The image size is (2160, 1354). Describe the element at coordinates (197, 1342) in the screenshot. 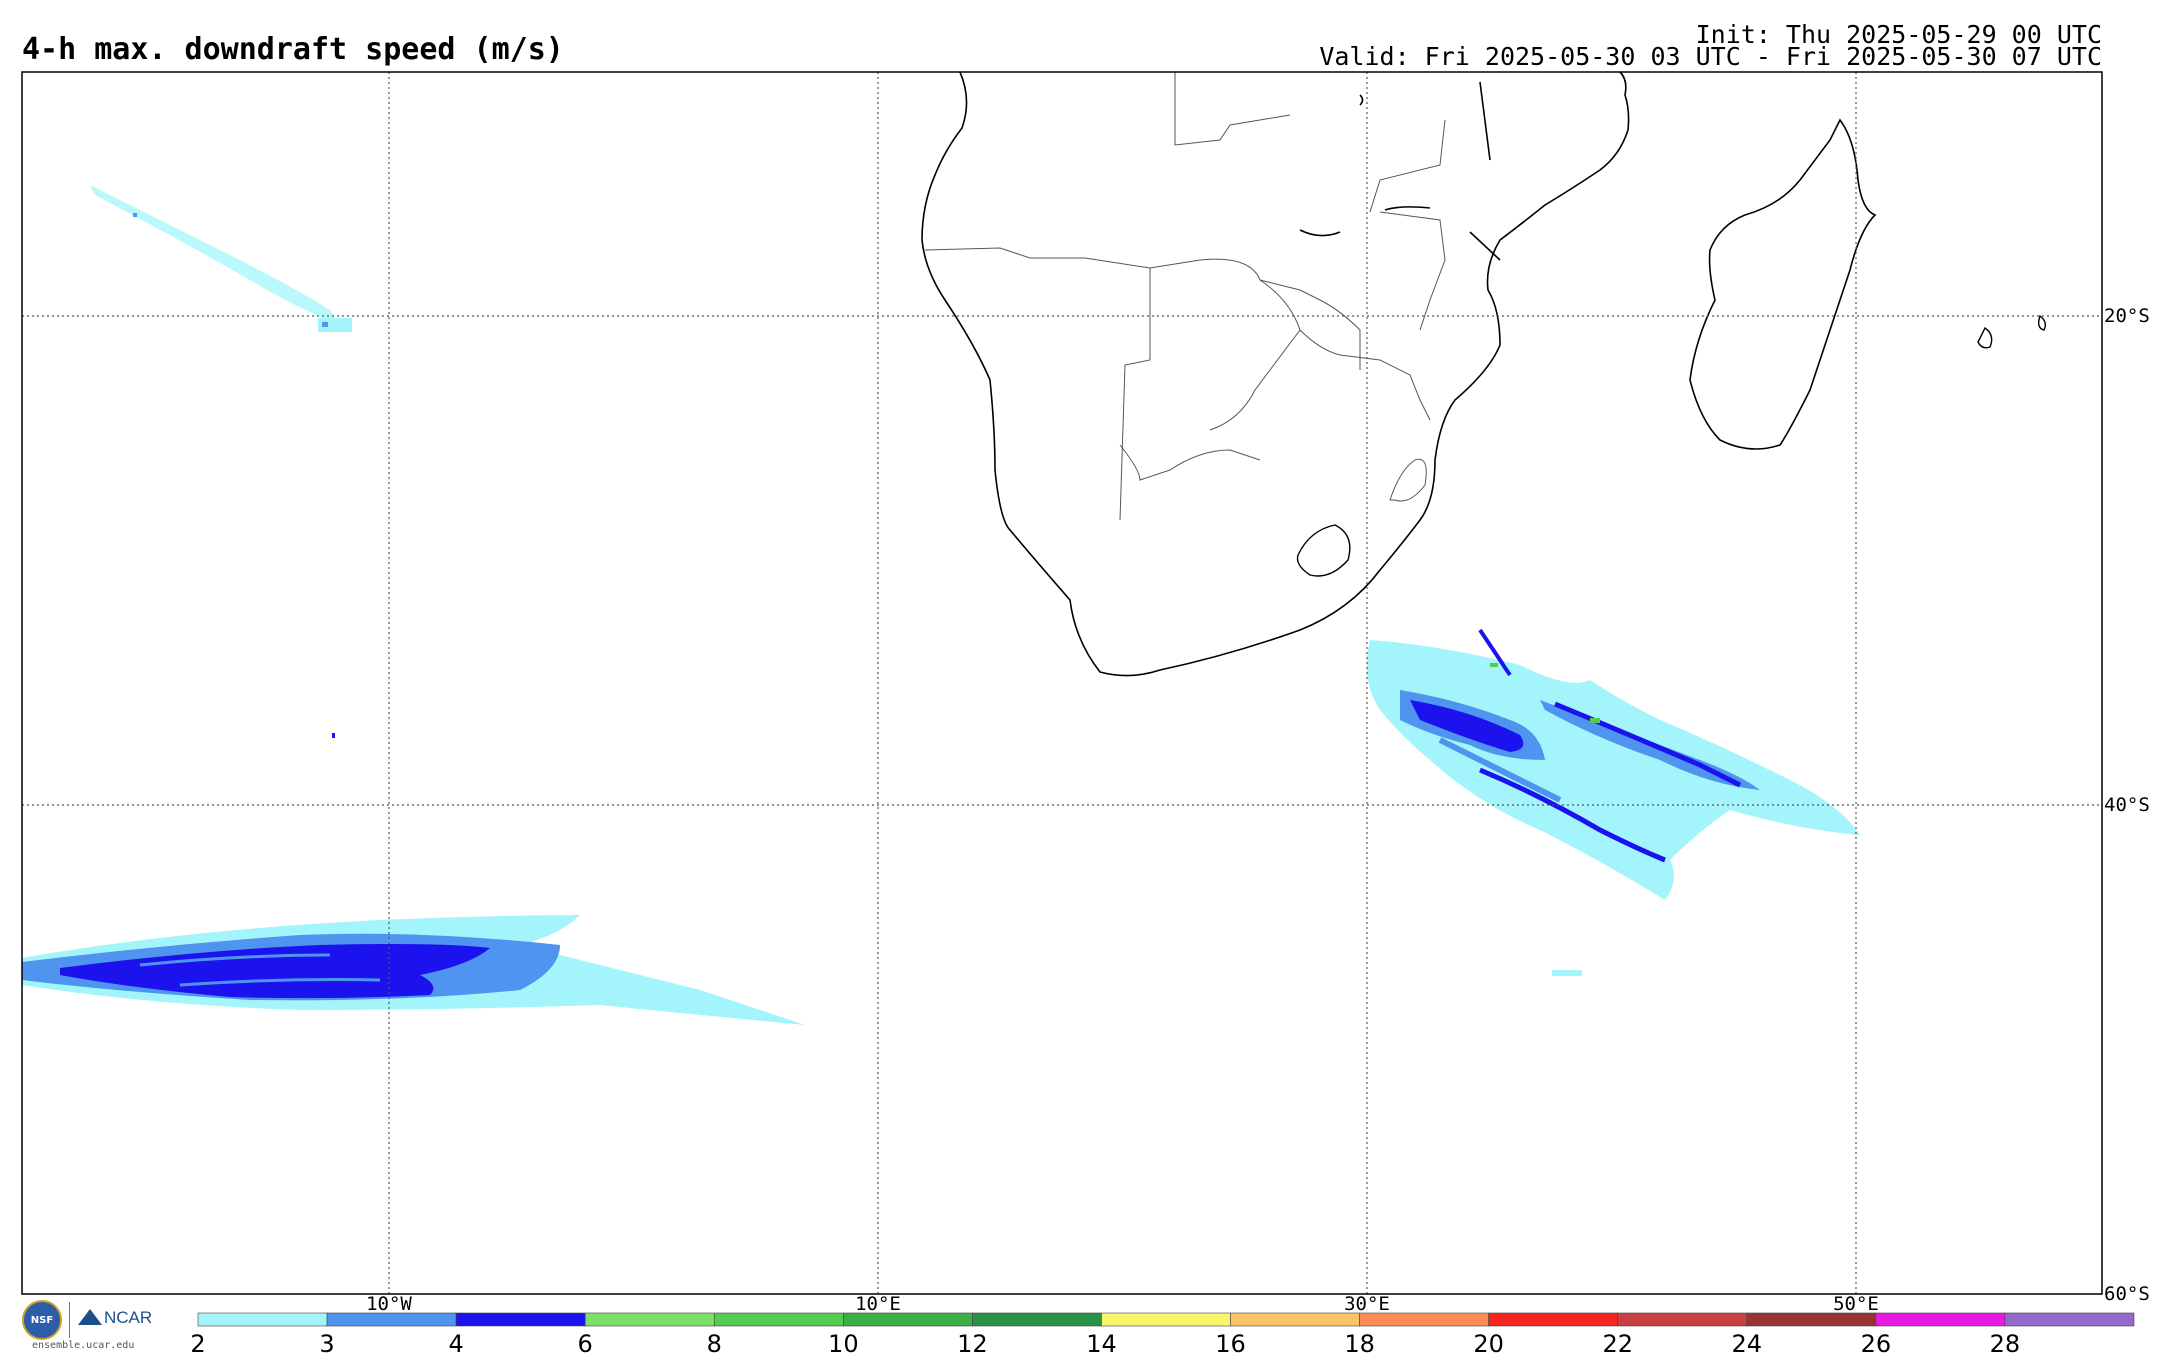

I see `colorbar-tick-label: 2` at that location.